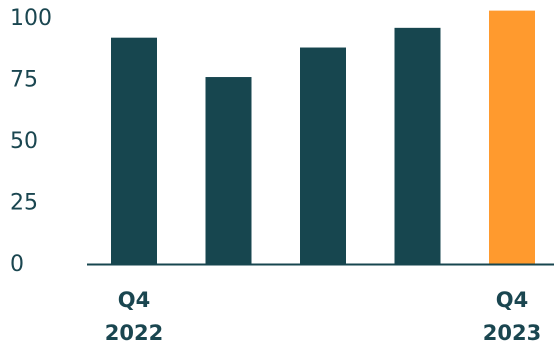  I want to click on y-axis: 0 25 50 75 100, so click(31, 141).